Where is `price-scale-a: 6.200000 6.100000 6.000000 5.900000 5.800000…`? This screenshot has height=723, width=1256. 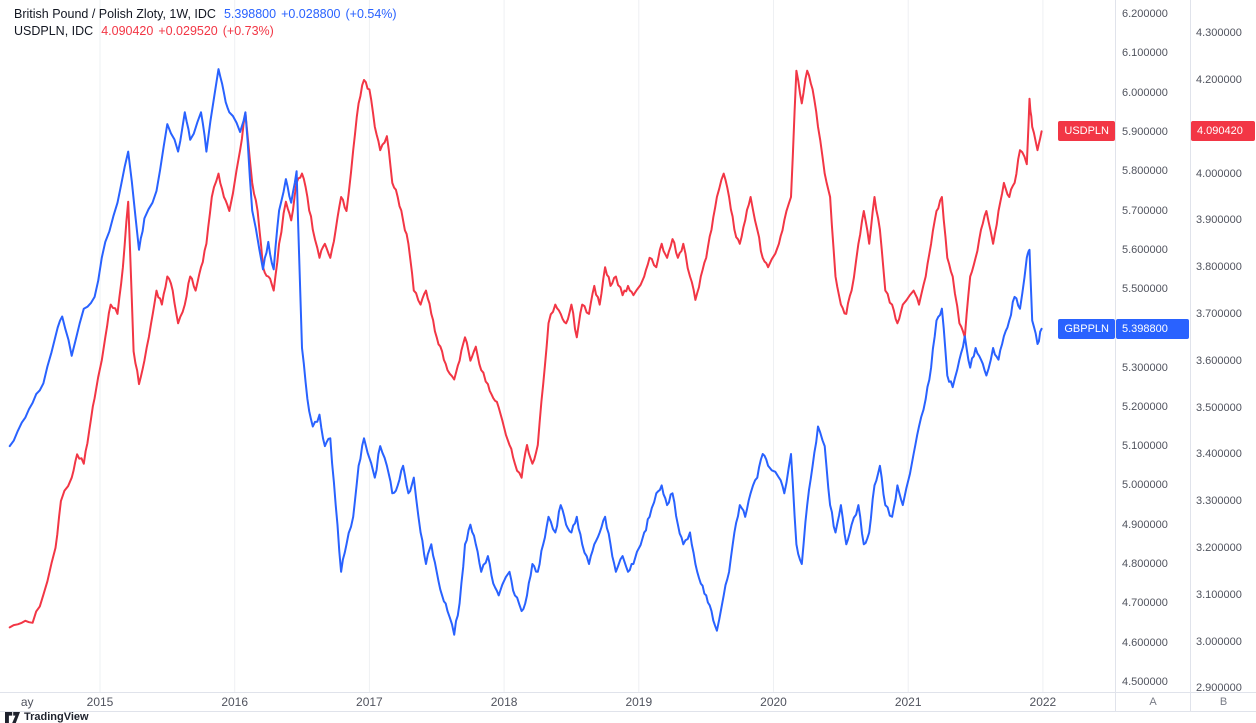
price-scale-a: 6.200000 6.100000 6.000000 5.900000 5.800000… is located at coordinates (1153, 346).